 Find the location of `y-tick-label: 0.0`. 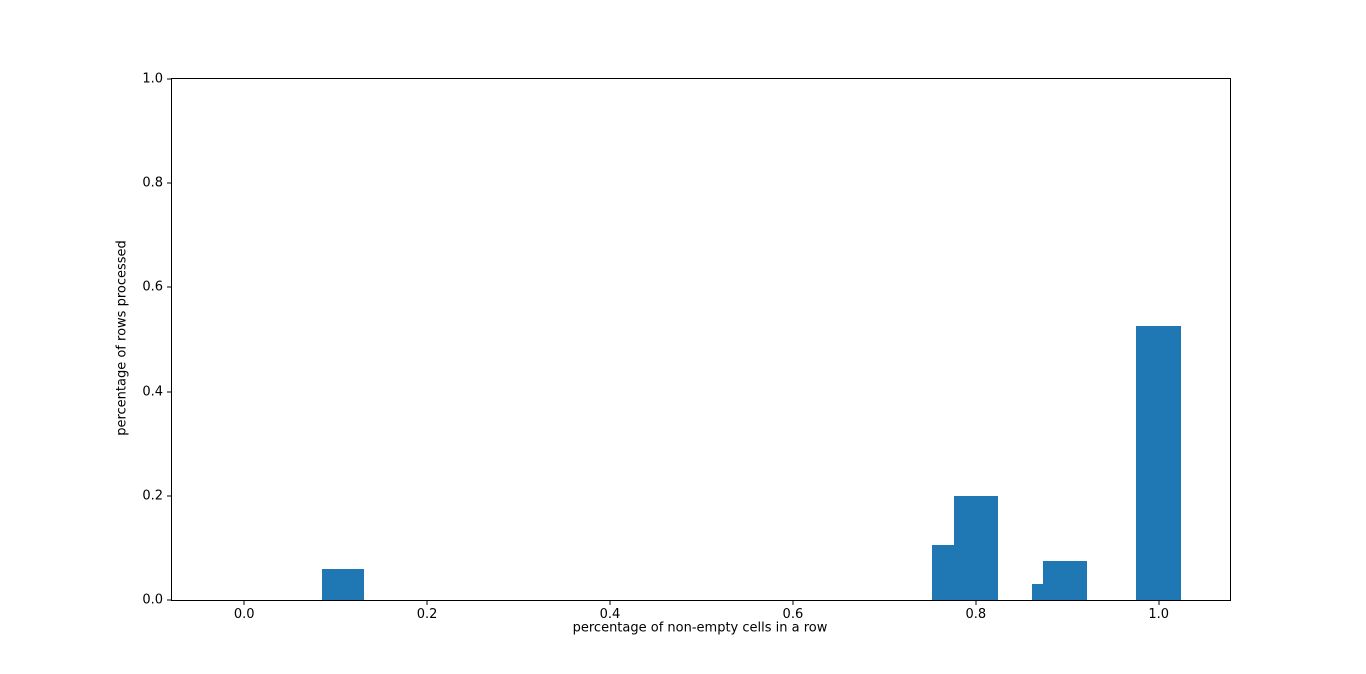

y-tick-label: 0.0 is located at coordinates (152, 600).